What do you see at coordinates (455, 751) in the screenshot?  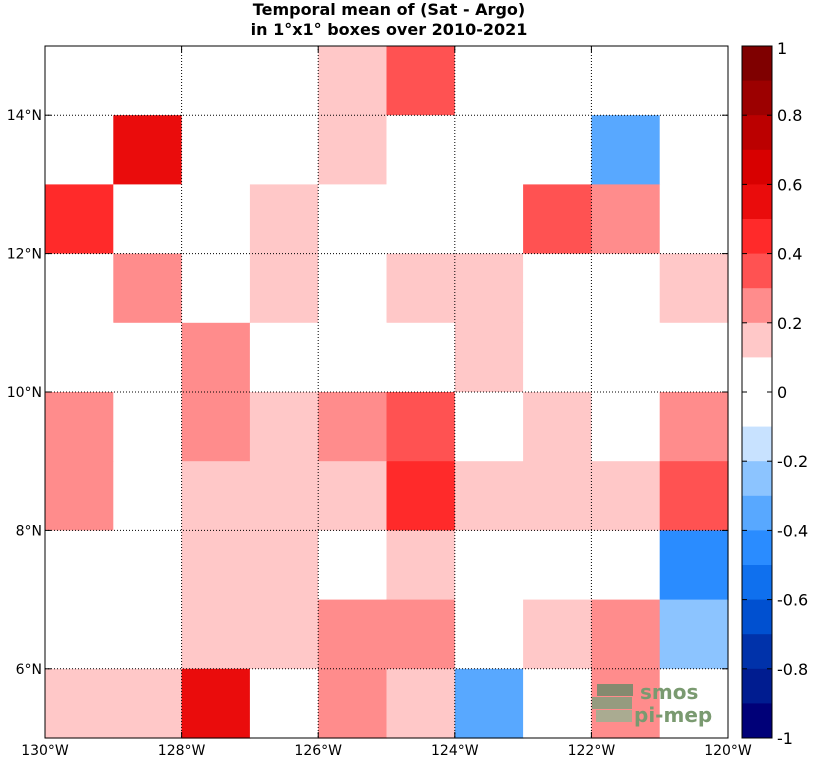 I see `x-tick-label: 124°W` at bounding box center [455, 751].